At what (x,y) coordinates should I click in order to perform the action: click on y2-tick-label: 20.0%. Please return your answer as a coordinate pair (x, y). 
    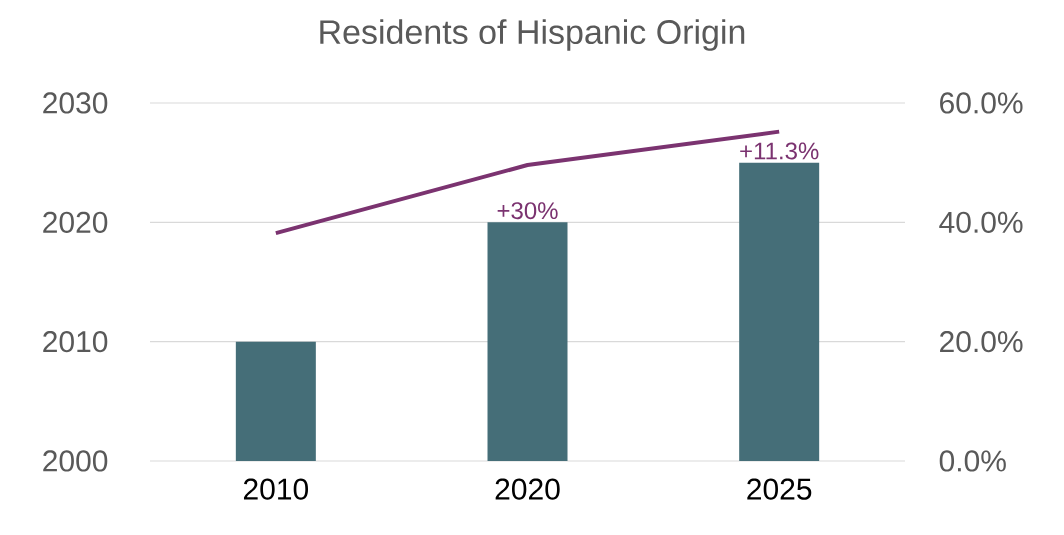
    Looking at the image, I should click on (981, 342).